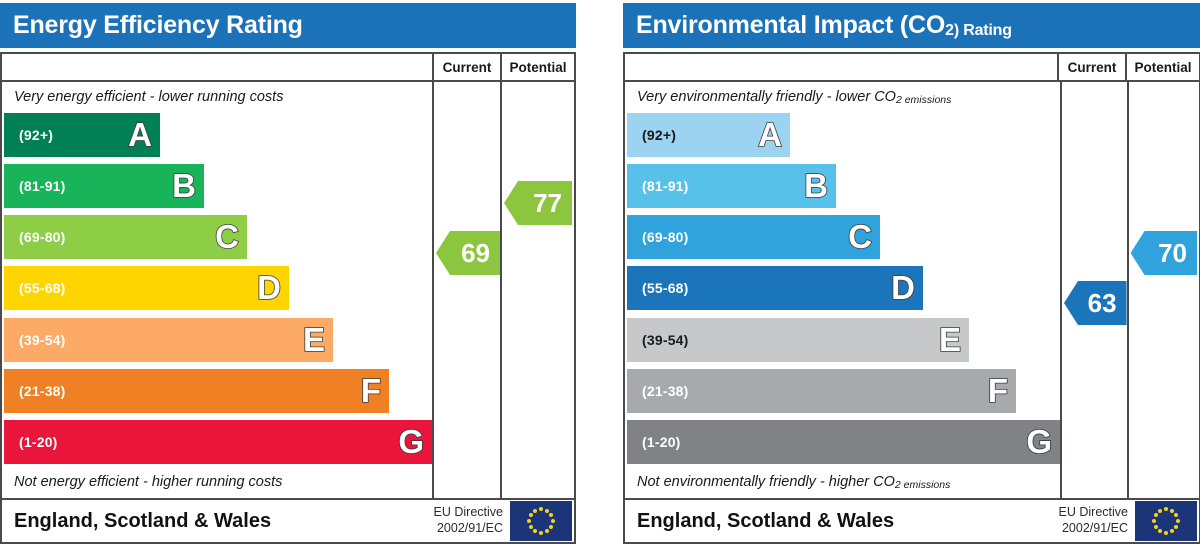 The height and width of the screenshot is (544, 1200). What do you see at coordinates (1172, 252) in the screenshot?
I see `potential-rating-value: 70` at bounding box center [1172, 252].